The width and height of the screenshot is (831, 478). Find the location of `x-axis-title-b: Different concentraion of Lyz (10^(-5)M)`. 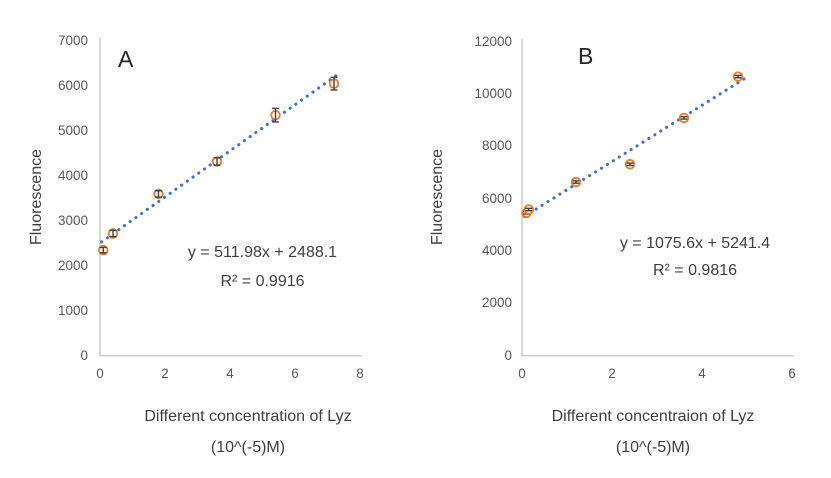

x-axis-title-b: Different concentraion of Lyz (10^(-5)M) is located at coordinates (653, 432).